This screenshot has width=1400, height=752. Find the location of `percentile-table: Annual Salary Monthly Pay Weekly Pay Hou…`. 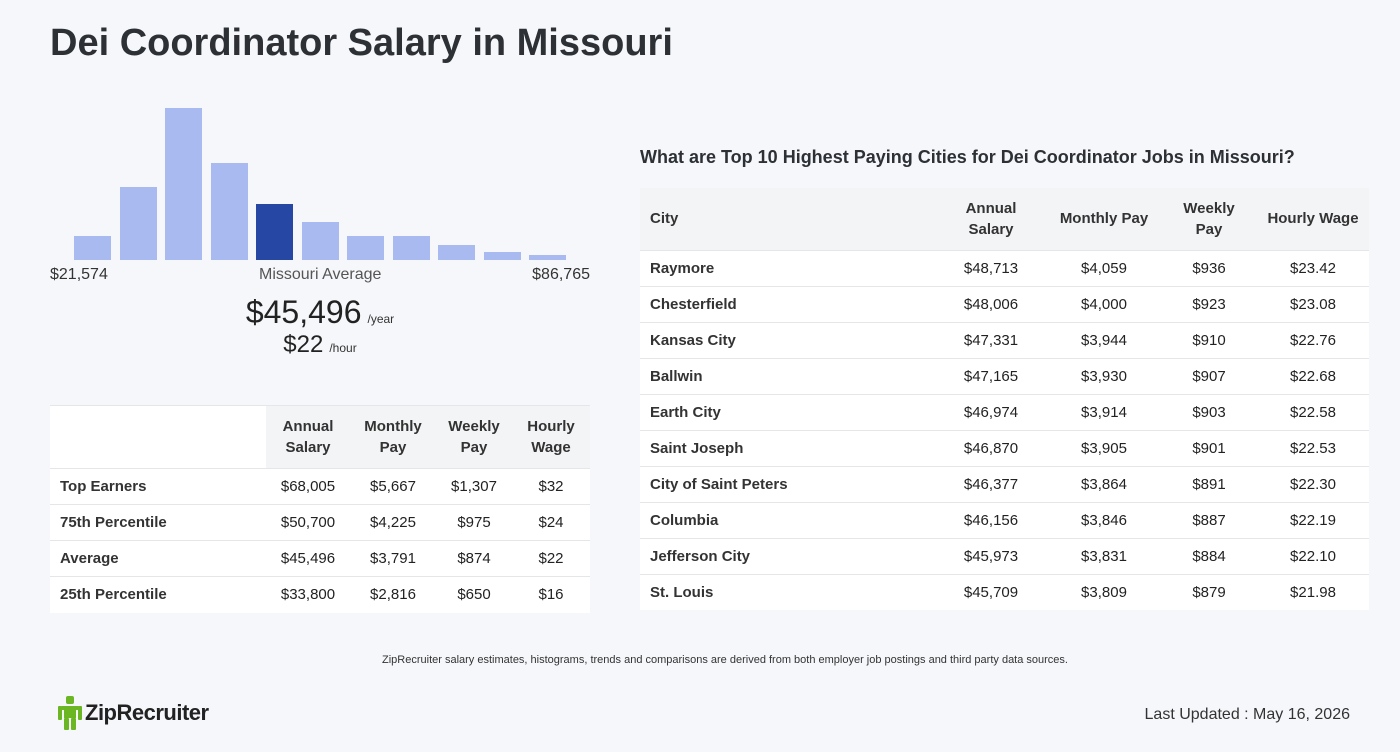

percentile-table: Annual Salary Monthly Pay Weekly Pay Hou… is located at coordinates (320, 509).